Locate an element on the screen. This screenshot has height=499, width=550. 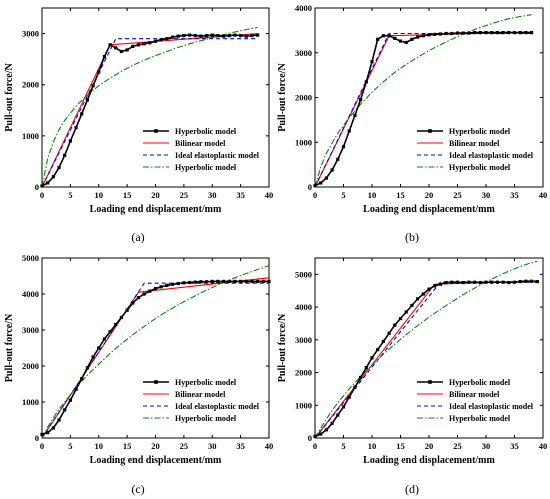
y-tick-label: 0 is located at coordinates (310, 187).